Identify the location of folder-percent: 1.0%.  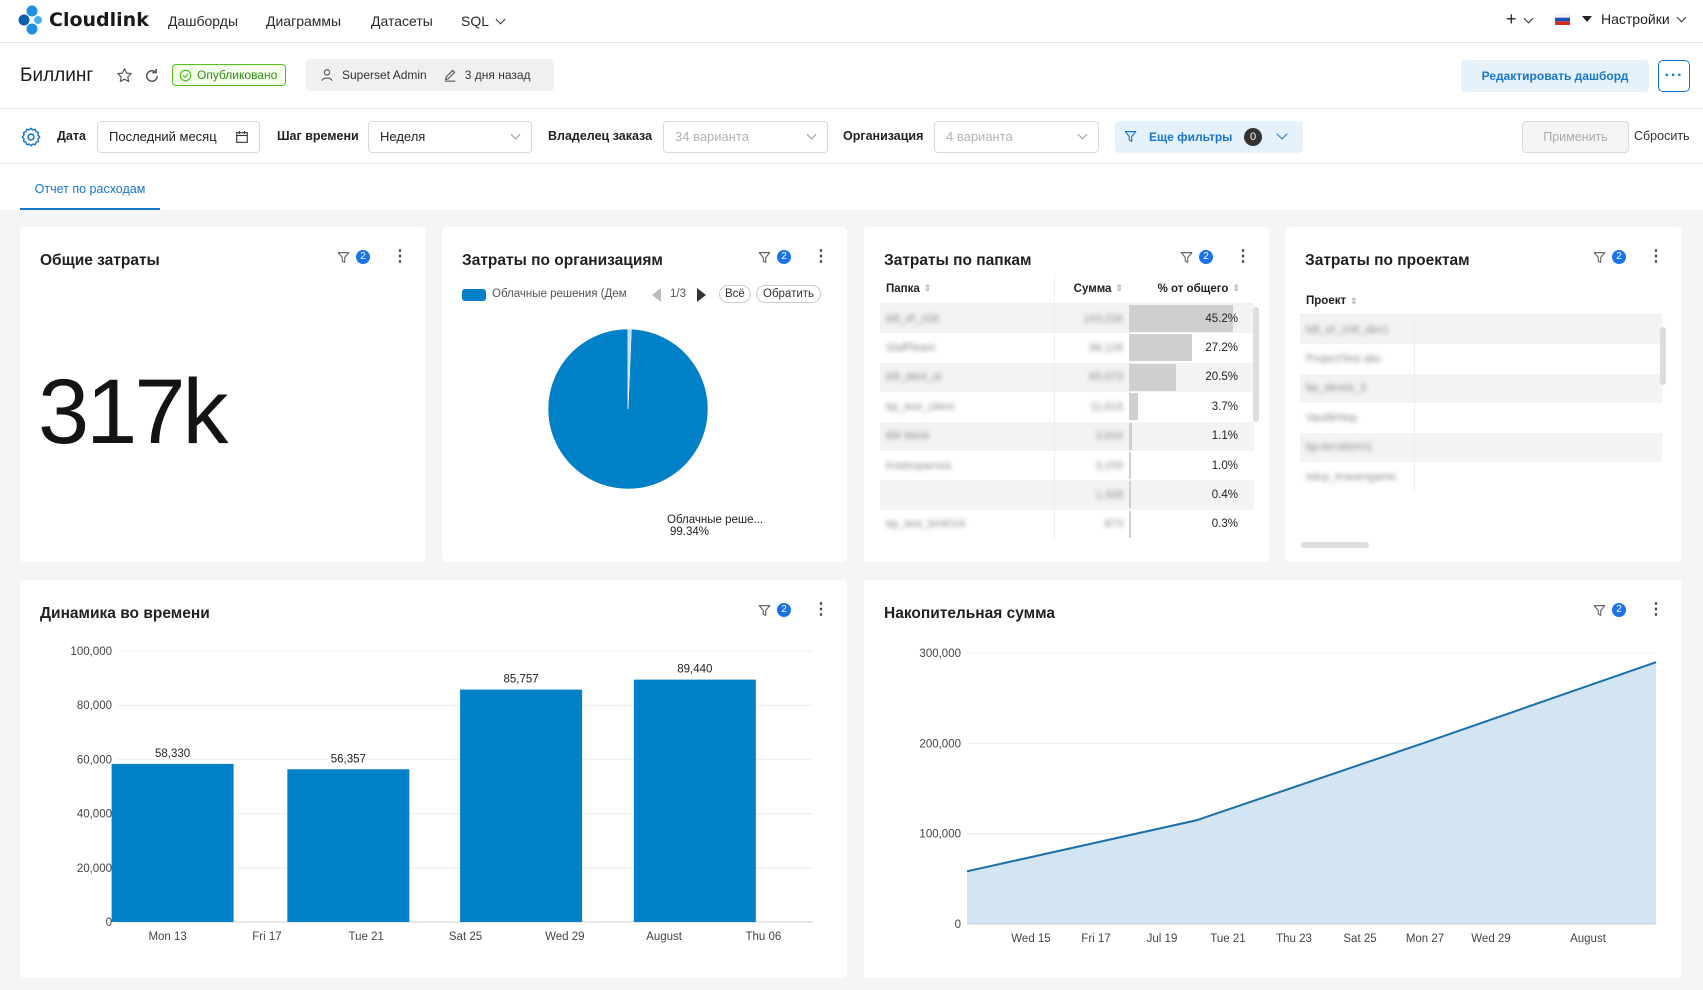
(1224, 465).